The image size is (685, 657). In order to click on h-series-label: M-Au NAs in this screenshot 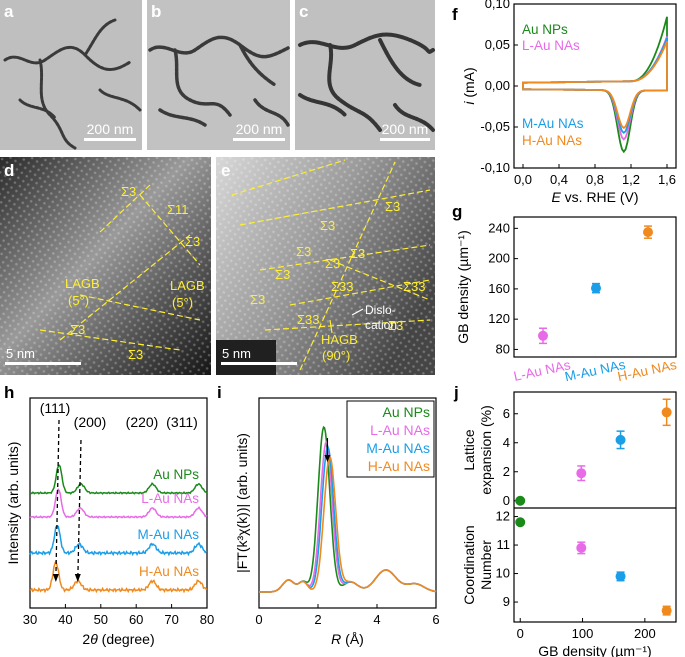, I will do `click(168, 534)`.